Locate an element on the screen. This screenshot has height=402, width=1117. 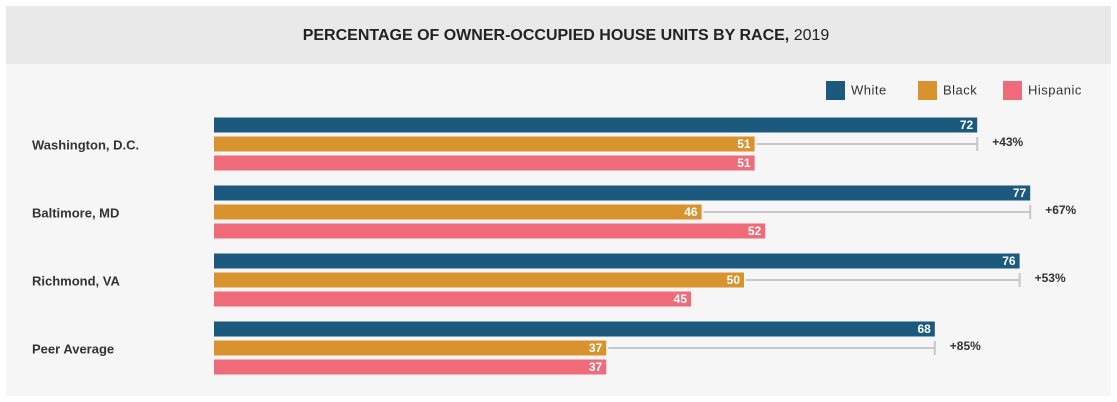
value-label: 45 is located at coordinates (681, 299).